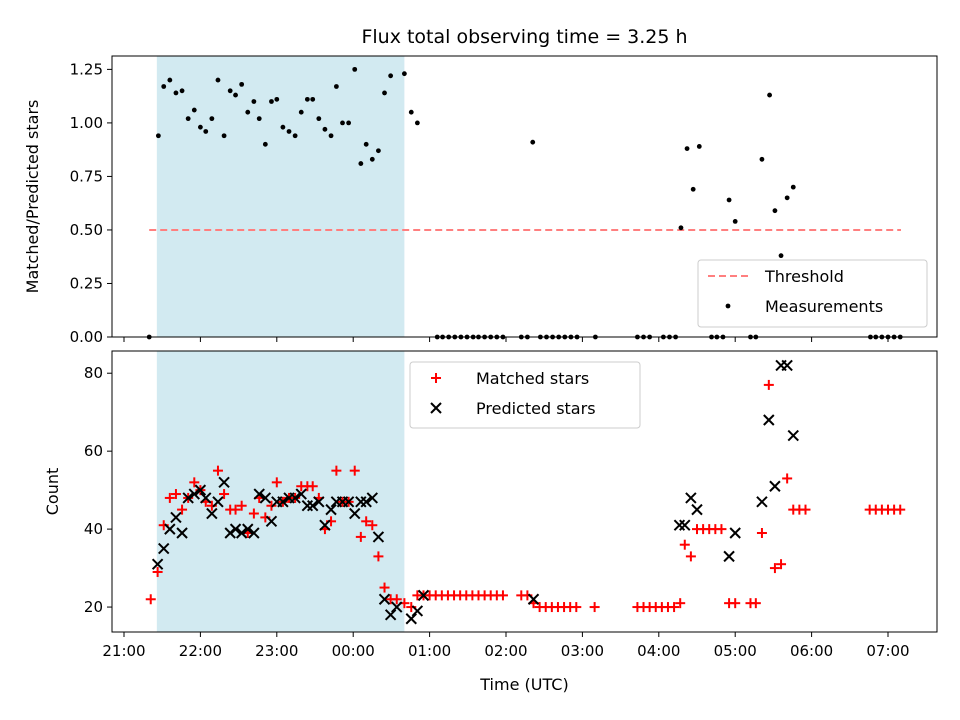 This screenshot has width=960, height=720. What do you see at coordinates (735, 651) in the screenshot?
I see `x-tick-label: 05:00` at bounding box center [735, 651].